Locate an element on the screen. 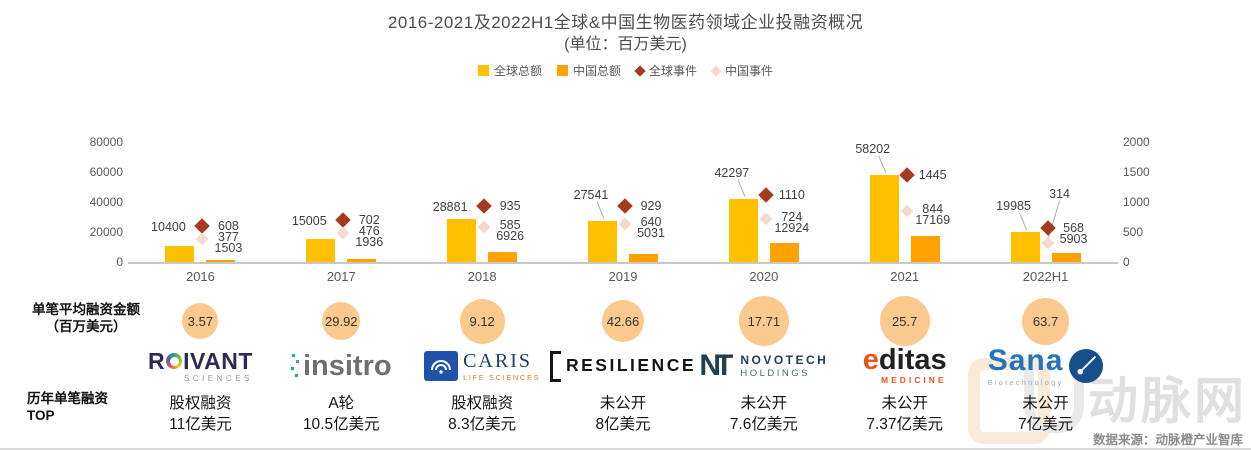  company-logo-wrap: CARIS LIFE SCIENCES is located at coordinates (482, 366).